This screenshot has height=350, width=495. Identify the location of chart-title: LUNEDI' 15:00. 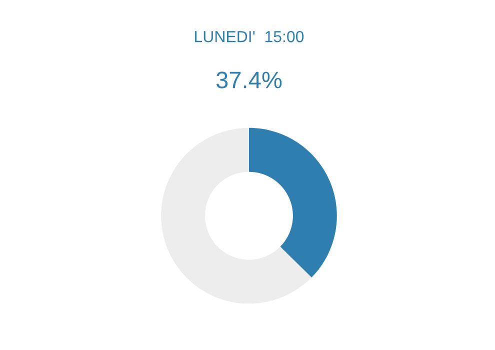
(249, 36).